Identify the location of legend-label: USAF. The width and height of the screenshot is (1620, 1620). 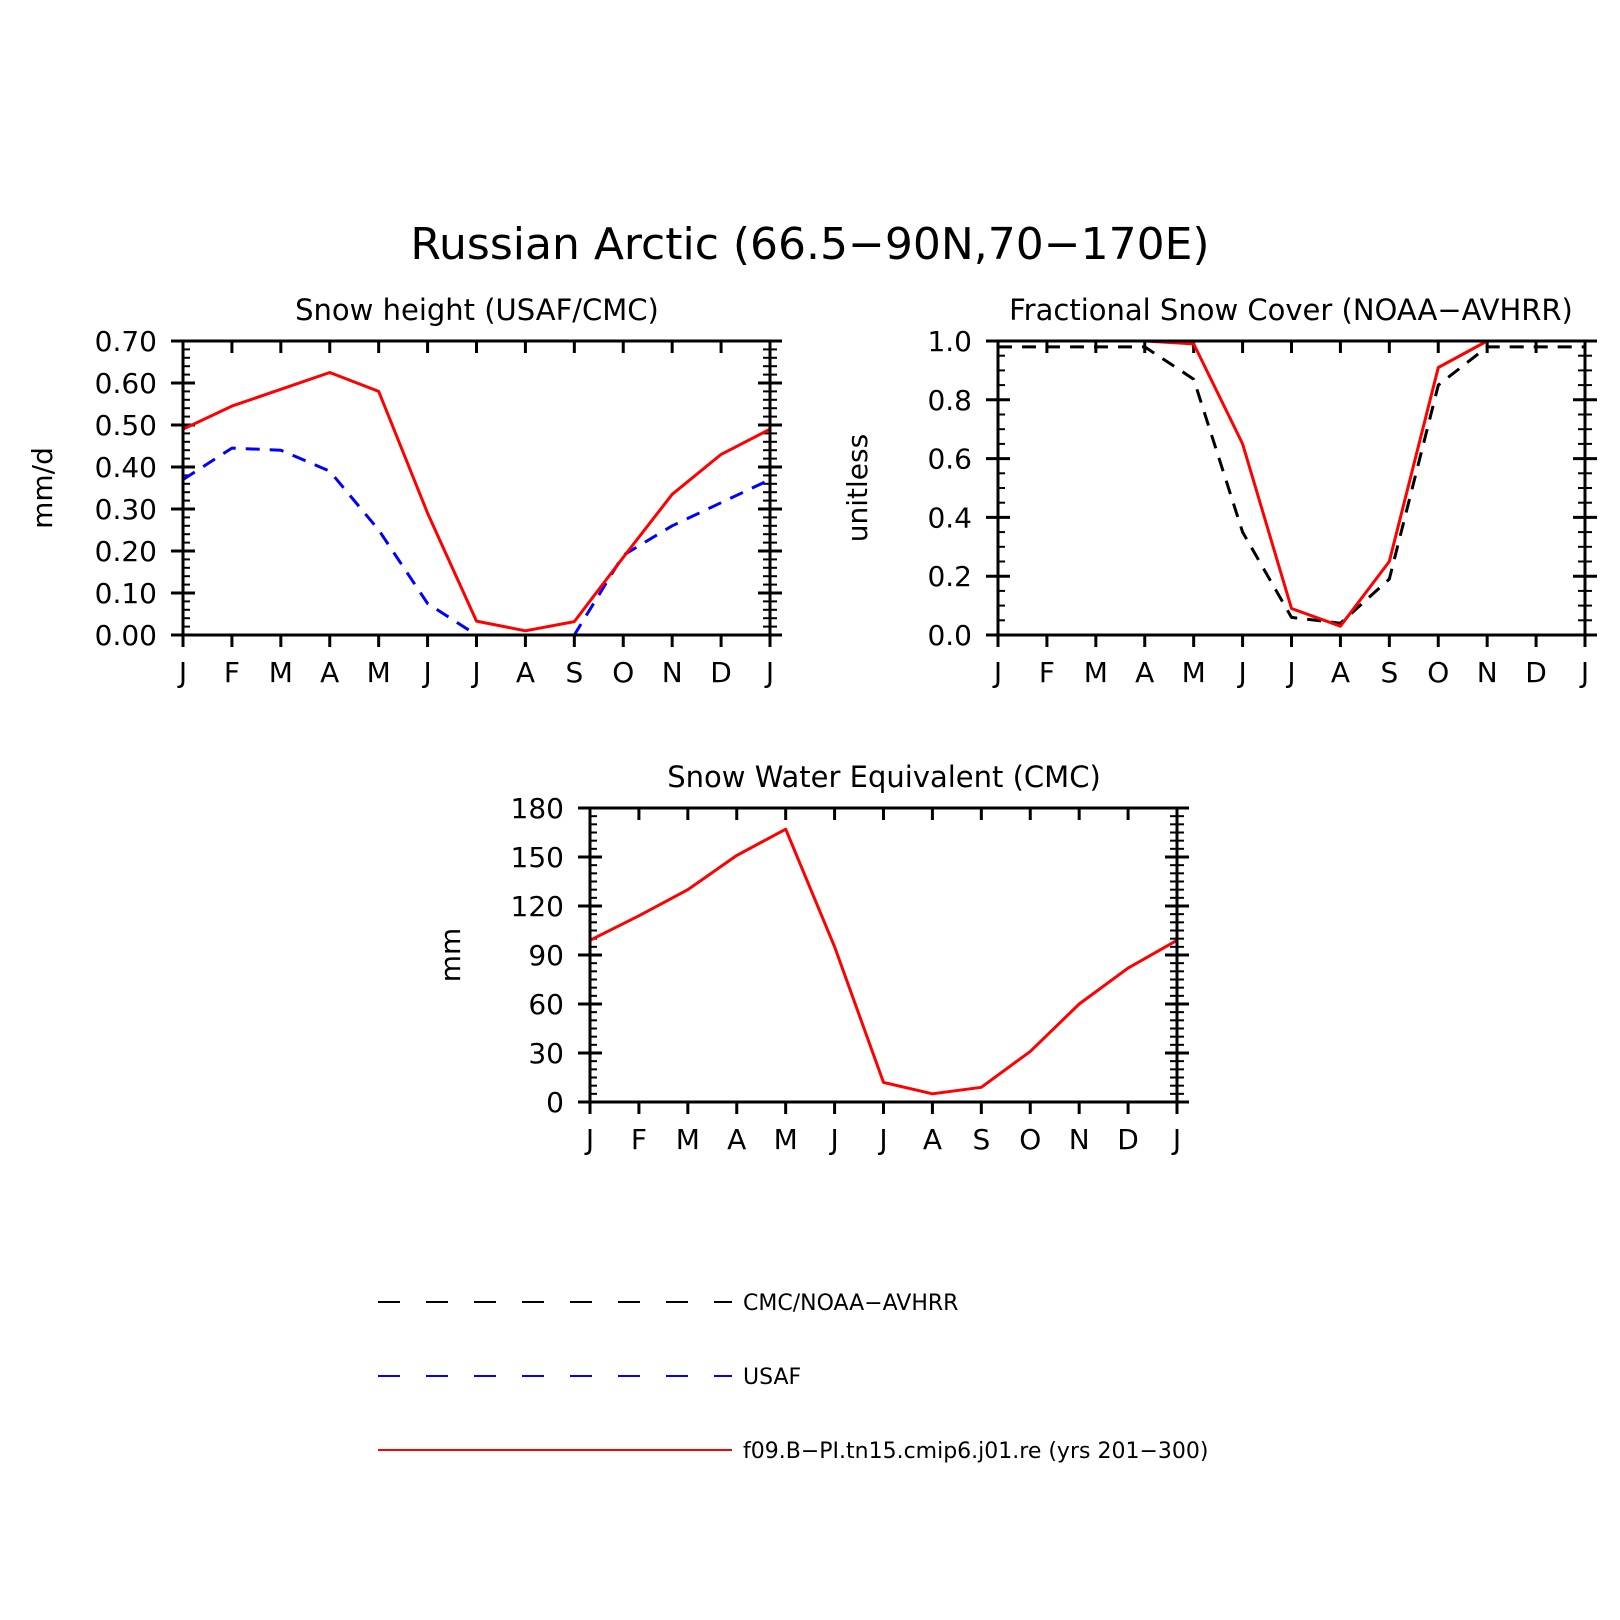
(772, 1377).